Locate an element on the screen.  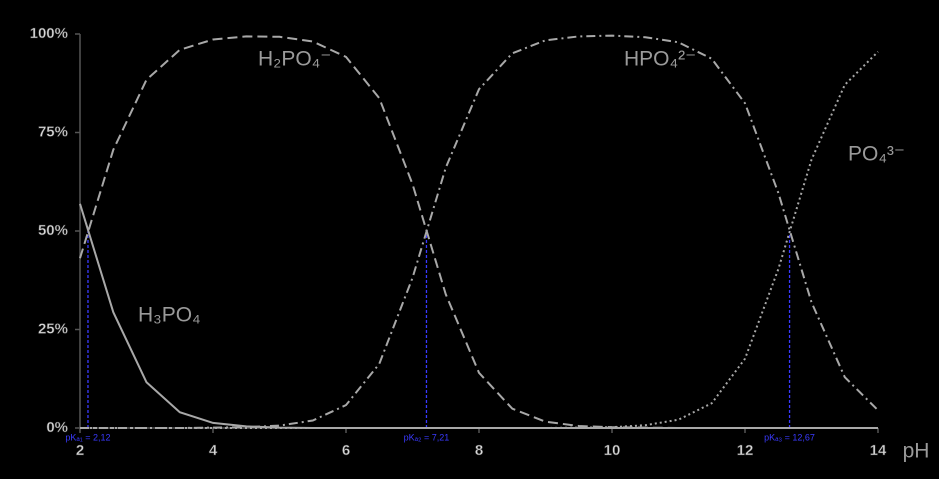
x-axis-label: pH is located at coordinates (916, 451).